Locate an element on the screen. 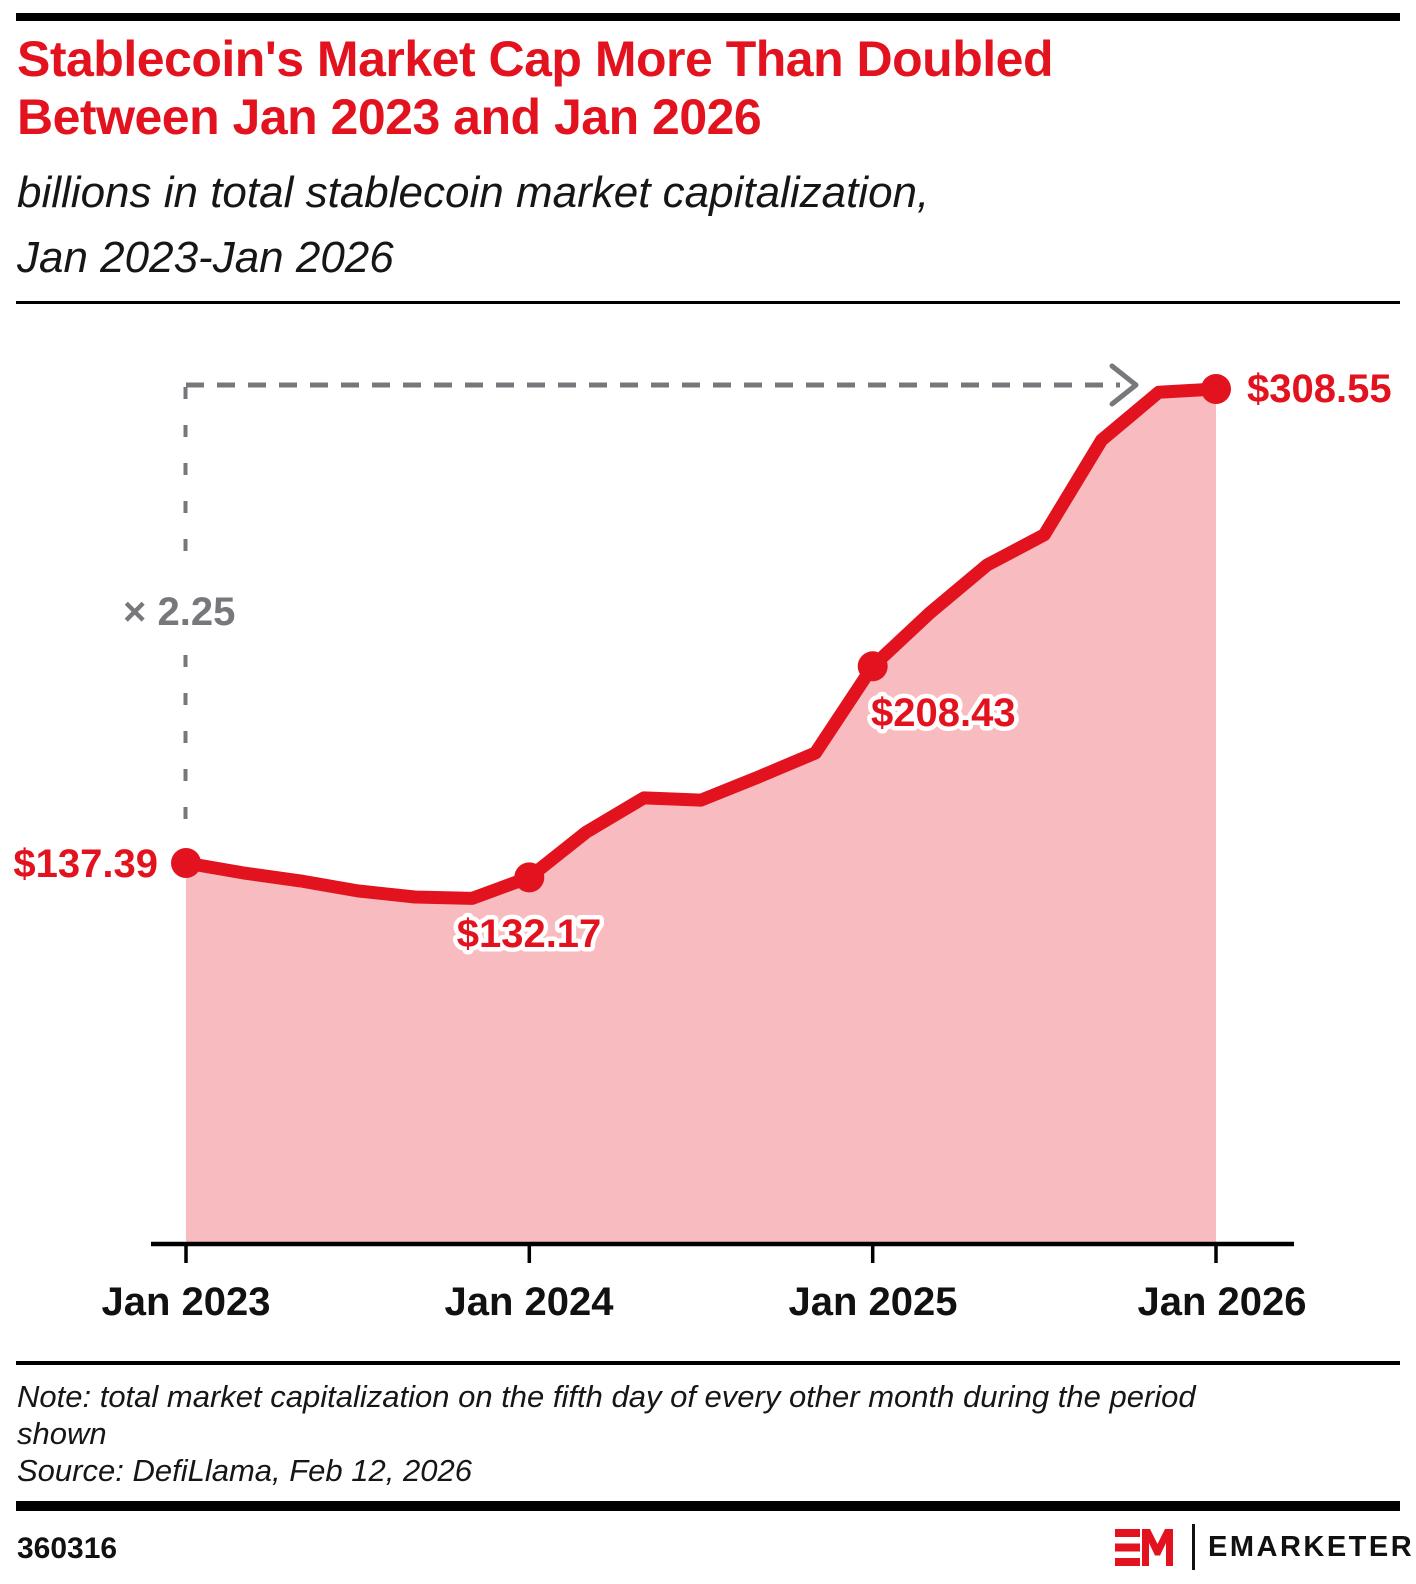  value-label-jan-2023: $137.39 is located at coordinates (85, 864).